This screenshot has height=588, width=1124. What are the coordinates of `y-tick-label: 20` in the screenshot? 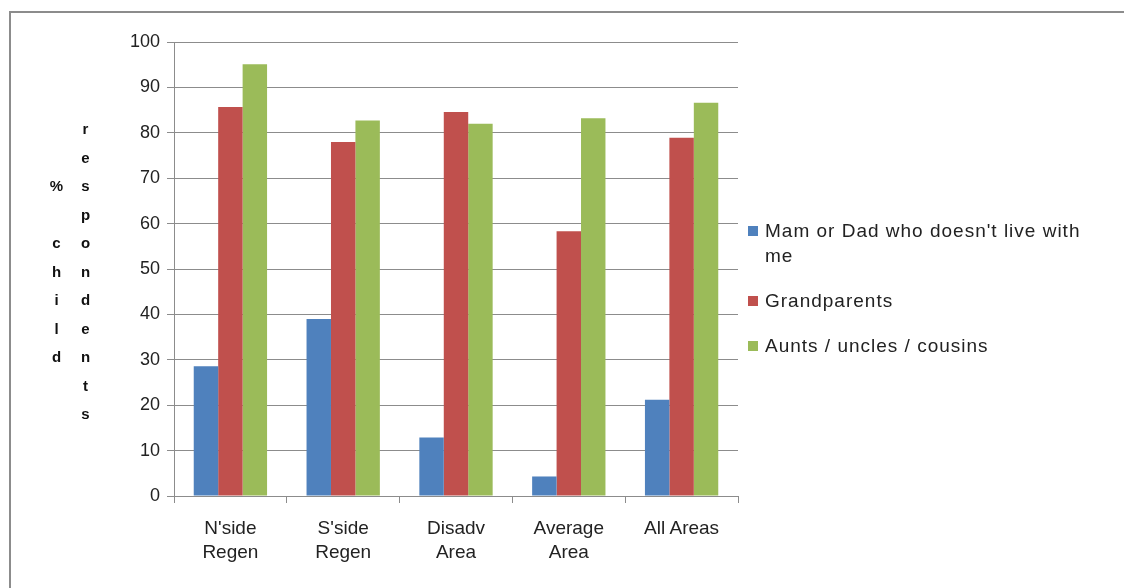 It's located at (149, 404).